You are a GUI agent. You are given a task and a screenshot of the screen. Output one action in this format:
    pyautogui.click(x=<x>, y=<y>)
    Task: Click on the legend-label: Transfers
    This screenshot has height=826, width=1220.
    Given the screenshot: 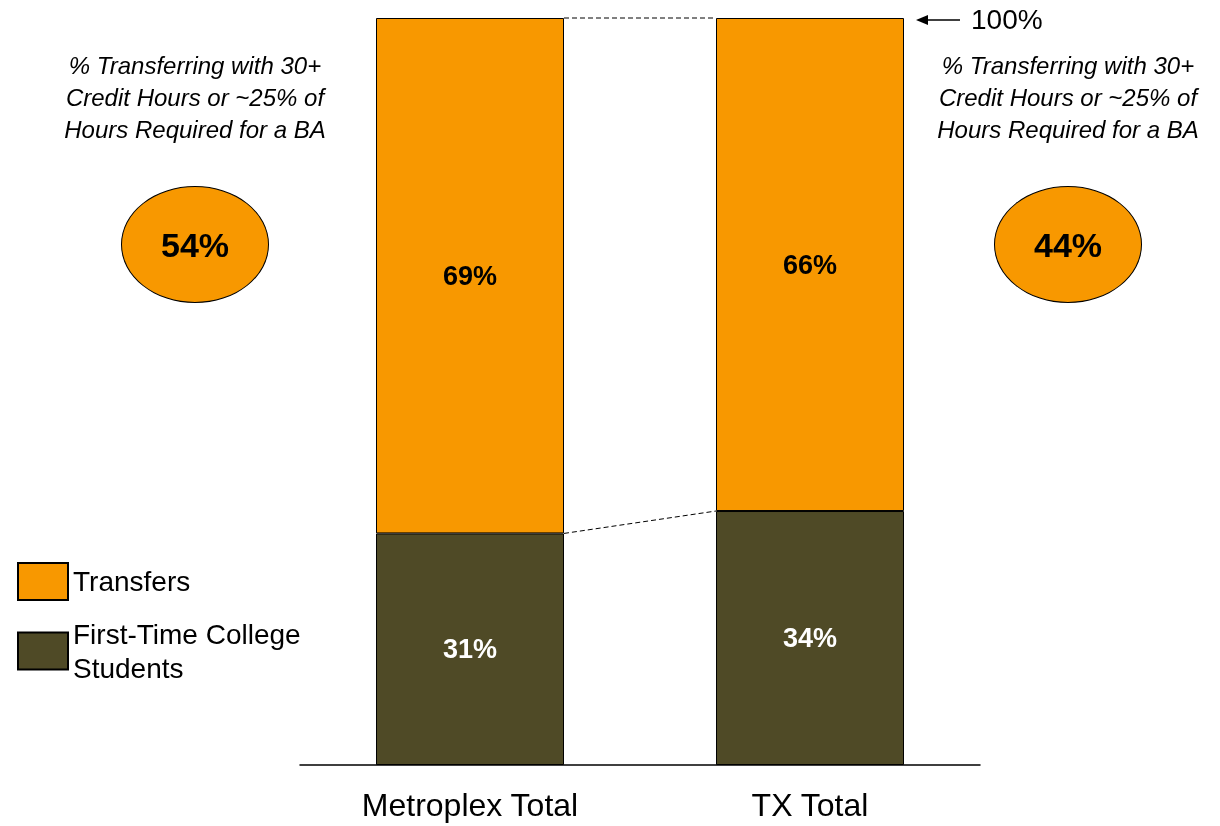 What is the action you would take?
    pyautogui.click(x=132, y=581)
    